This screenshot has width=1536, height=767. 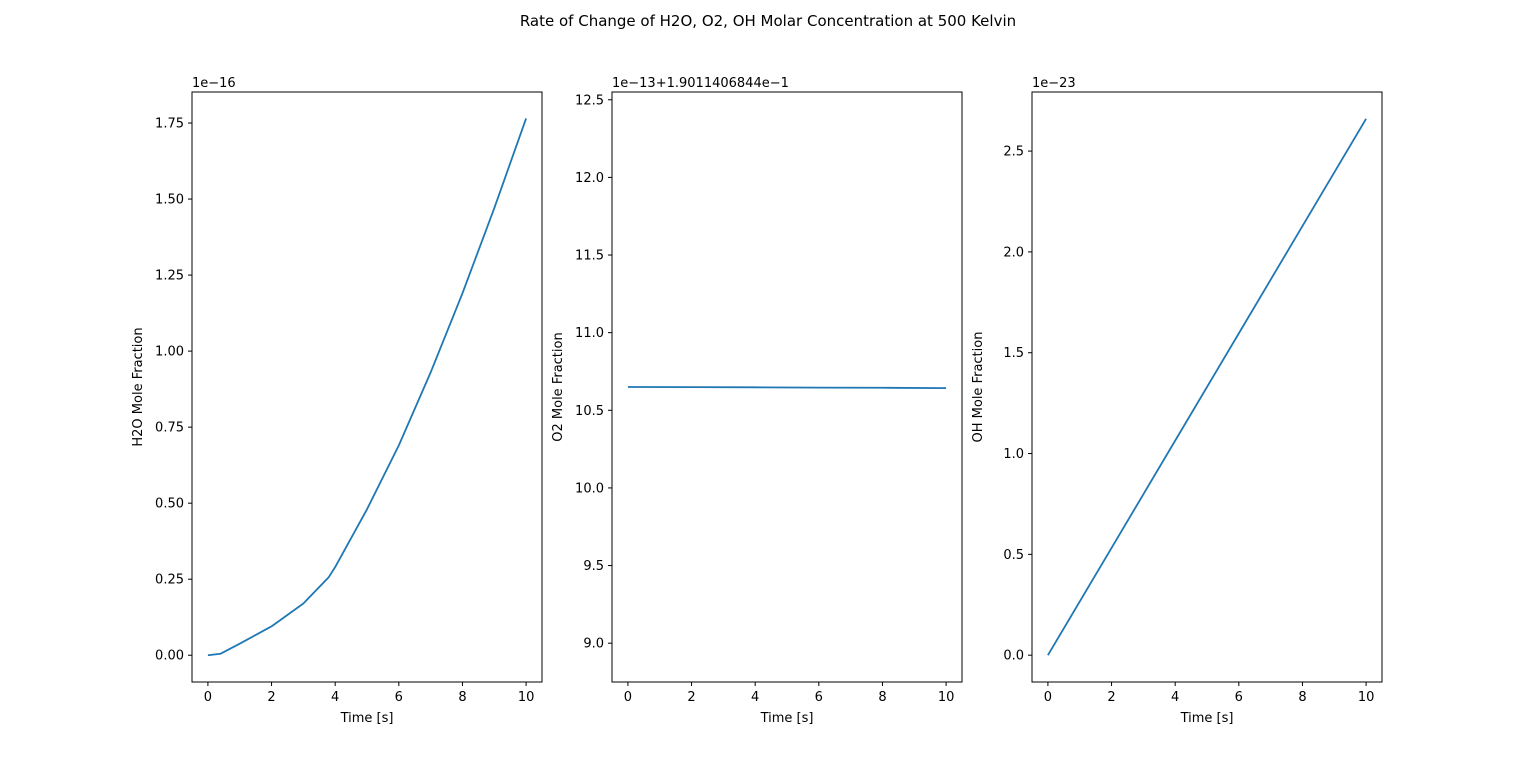 I want to click on y-tick-label: 1.75, so click(x=169, y=124).